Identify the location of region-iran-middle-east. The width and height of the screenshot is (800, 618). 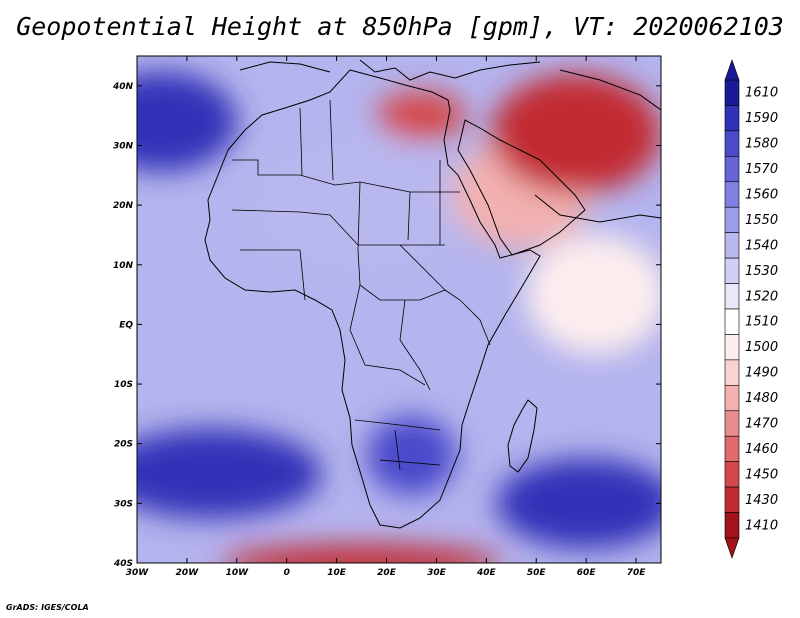
(576, 133).